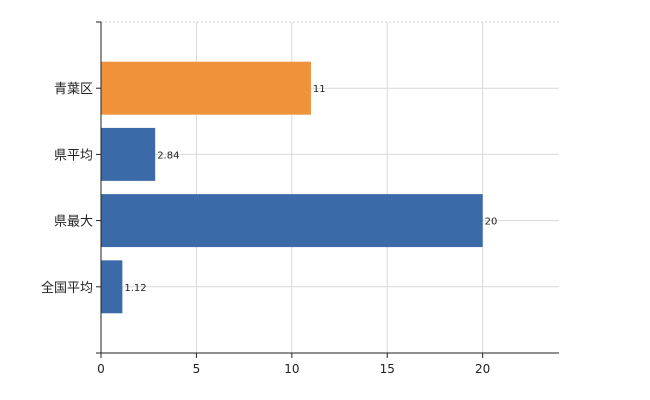 This screenshot has height=400, width=650. What do you see at coordinates (387, 369) in the screenshot?
I see `x-tick-label: 15` at bounding box center [387, 369].